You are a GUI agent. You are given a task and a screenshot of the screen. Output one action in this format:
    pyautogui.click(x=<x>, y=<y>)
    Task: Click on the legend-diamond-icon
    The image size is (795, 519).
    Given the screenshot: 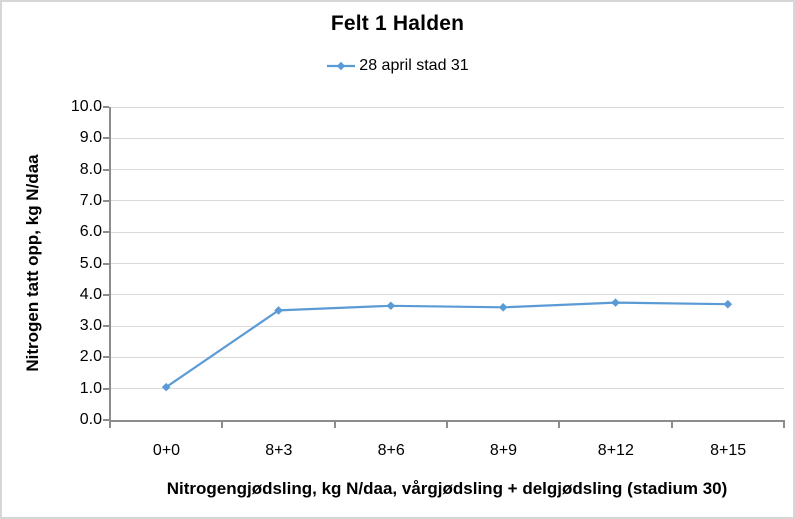 What is the action you would take?
    pyautogui.click(x=341, y=66)
    